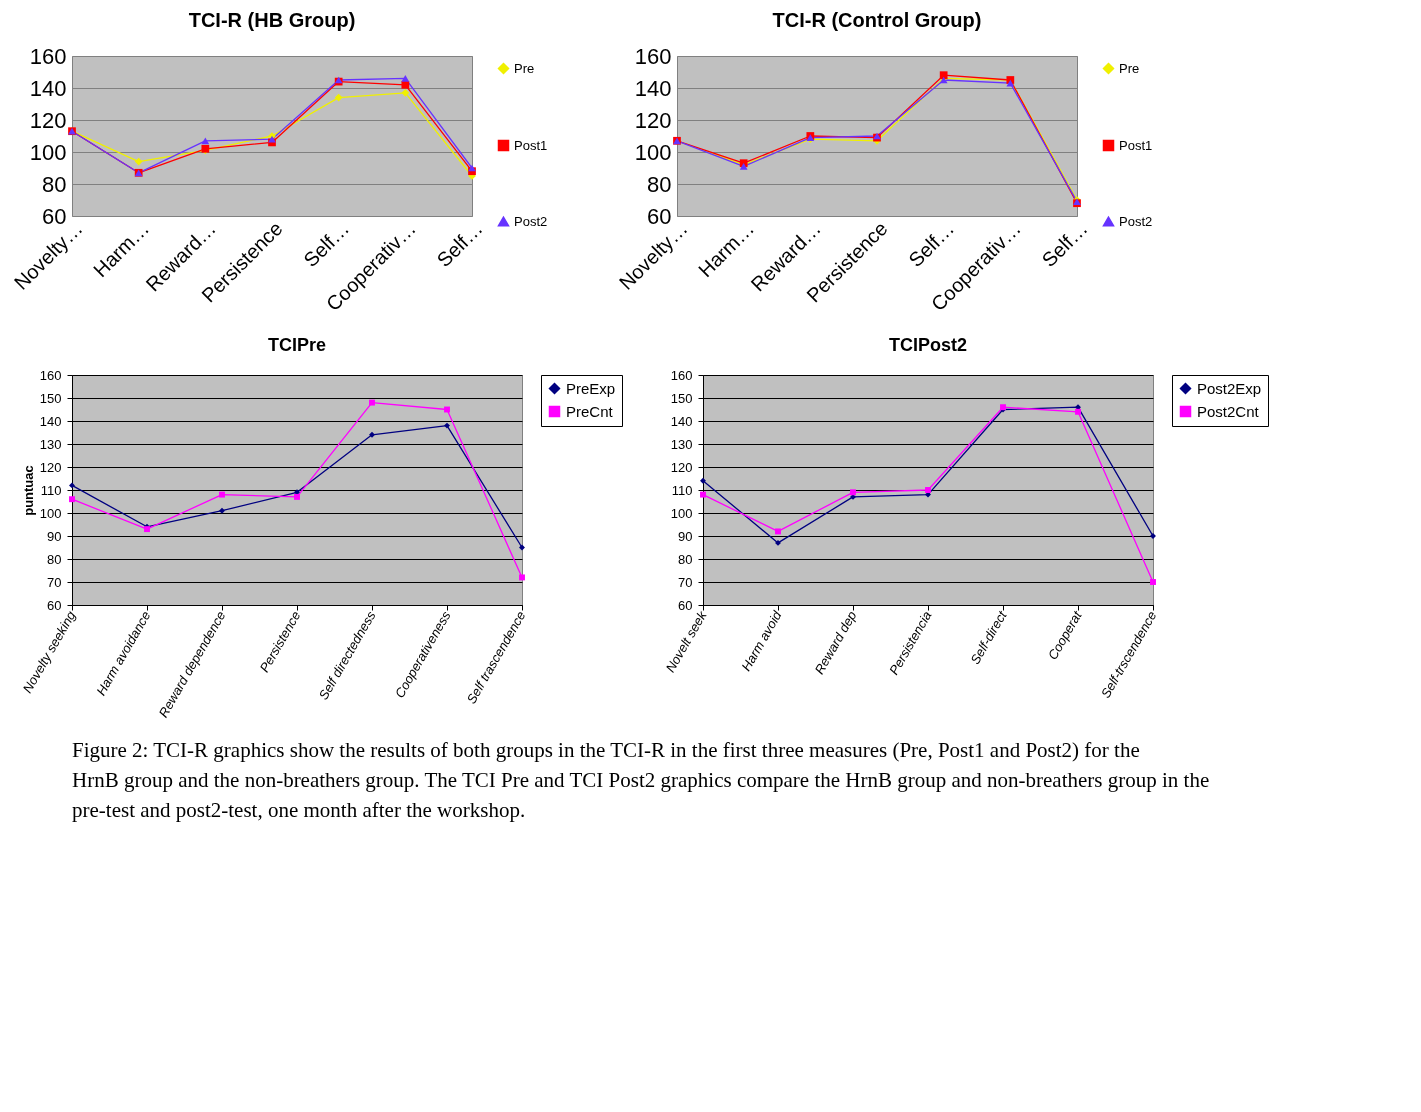 Image resolution: width=1421 pixels, height=1112 pixels. Describe the element at coordinates (877, 20) in the screenshot. I see `chart-title: TCI-R (Control Group)` at that location.